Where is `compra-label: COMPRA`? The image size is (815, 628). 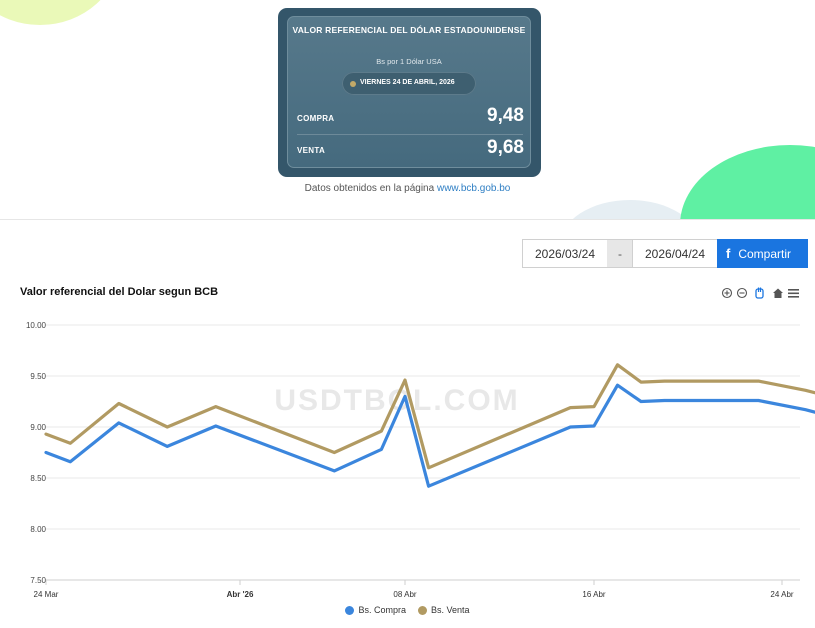
compra-label: COMPRA is located at coordinates (316, 118).